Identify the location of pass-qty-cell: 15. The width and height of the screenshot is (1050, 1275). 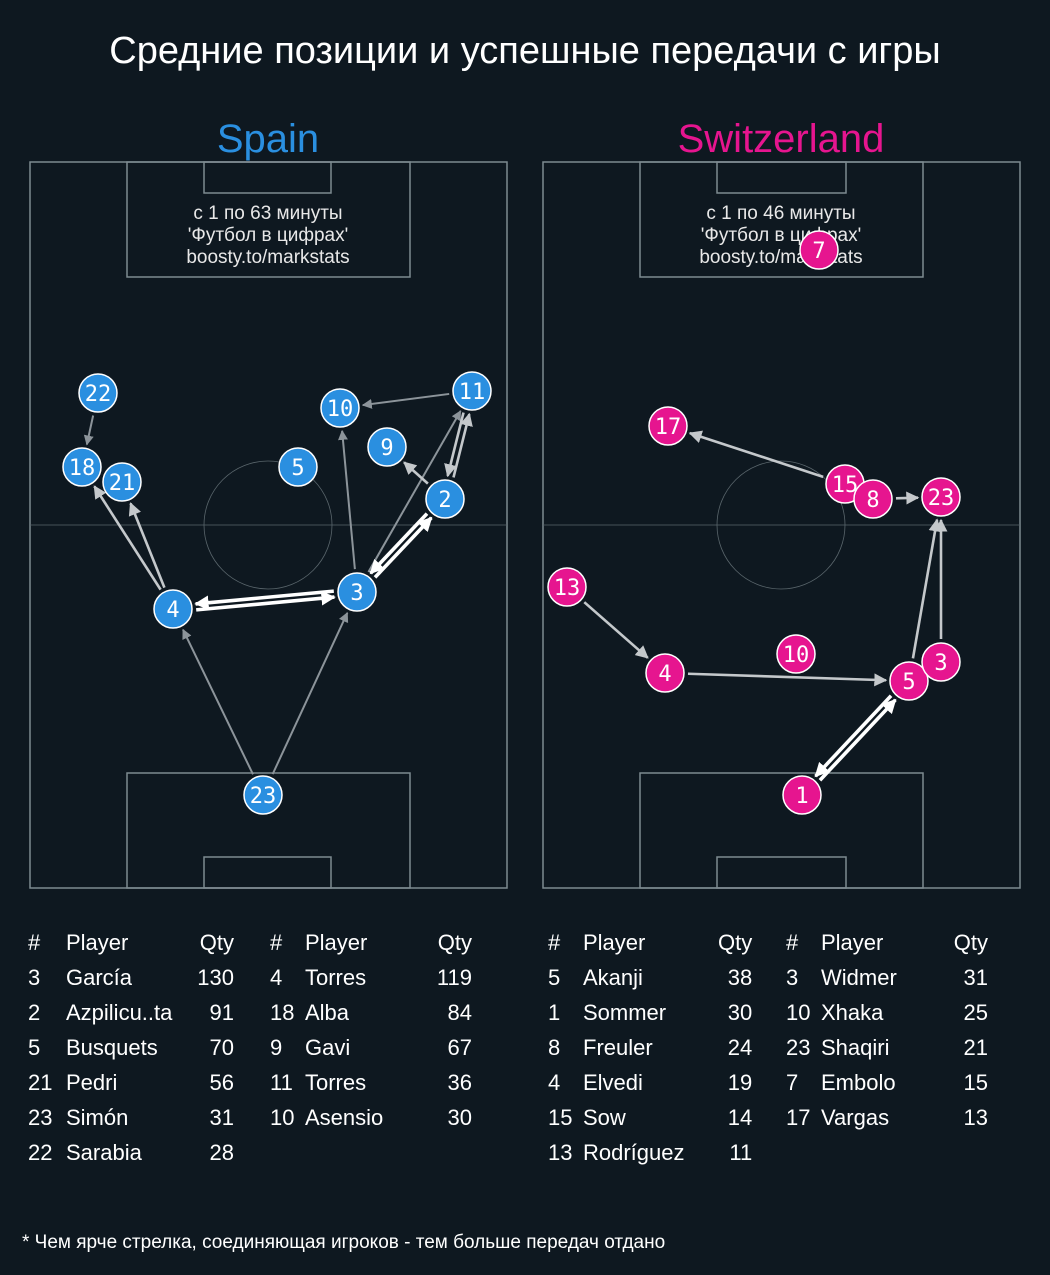
(975, 1082).